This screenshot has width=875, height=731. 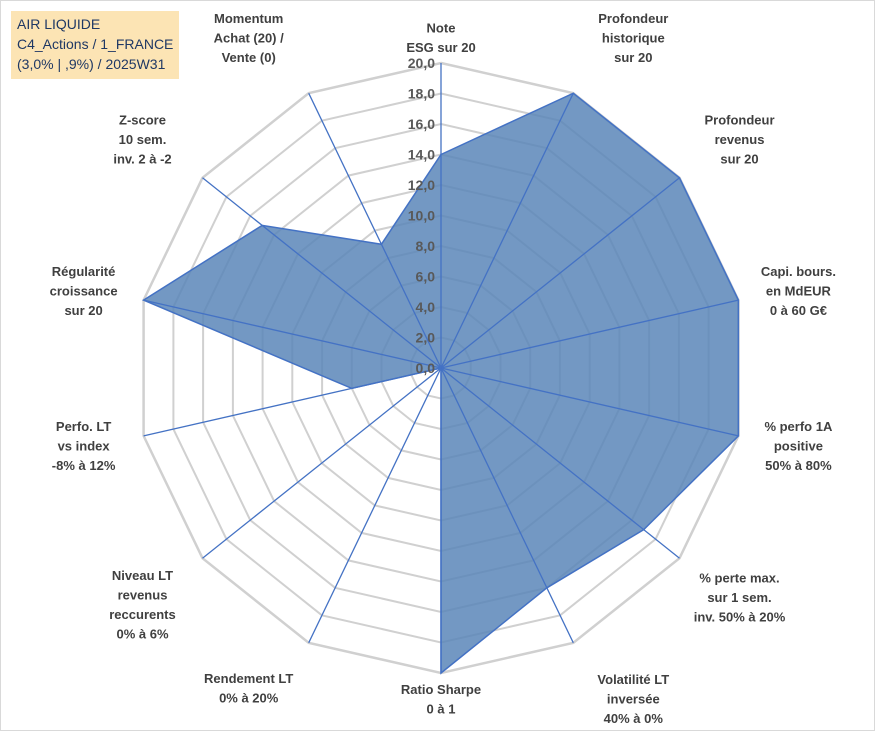 What do you see at coordinates (440, 47) in the screenshot?
I see `category-label-line: ESG sur 20` at bounding box center [440, 47].